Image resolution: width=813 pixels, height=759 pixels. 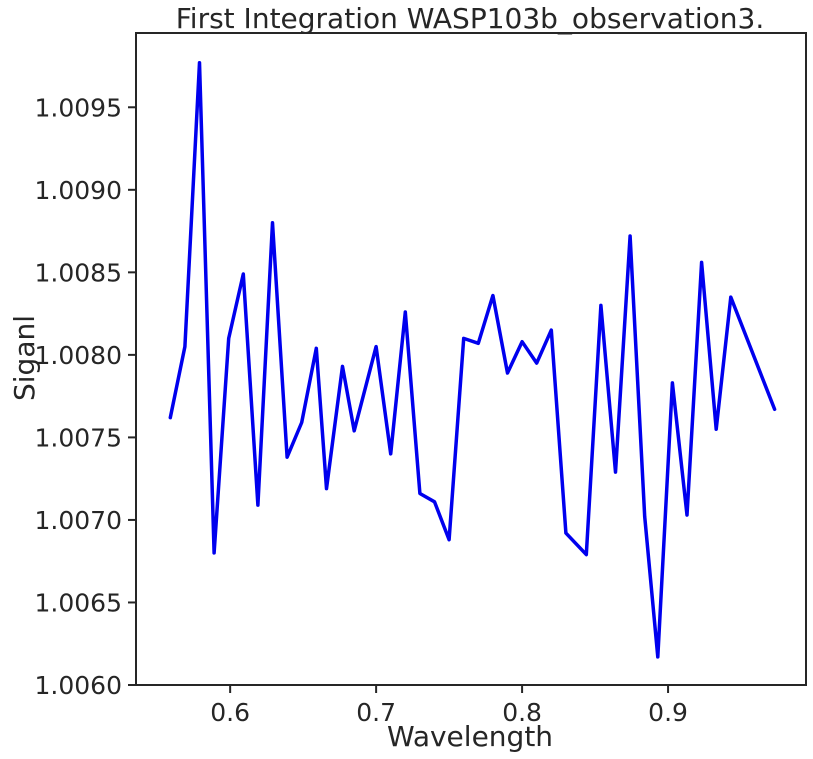 What do you see at coordinates (78, 355) in the screenshot?
I see `y-tick-label: 1.0080` at bounding box center [78, 355].